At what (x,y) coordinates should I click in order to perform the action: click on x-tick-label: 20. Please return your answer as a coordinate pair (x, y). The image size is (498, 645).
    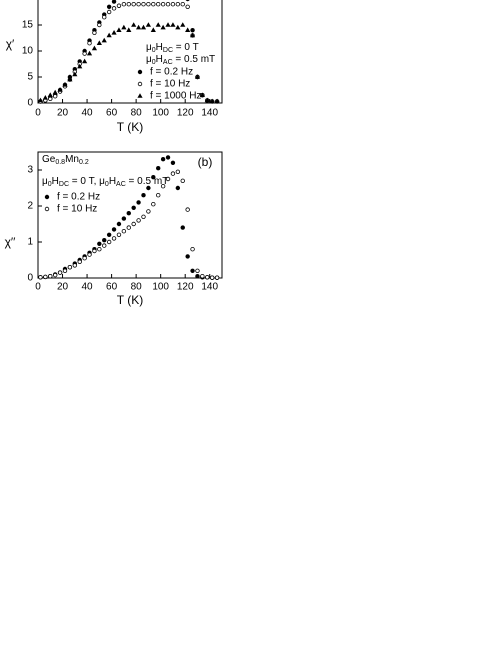
    Looking at the image, I should click on (63, 113).